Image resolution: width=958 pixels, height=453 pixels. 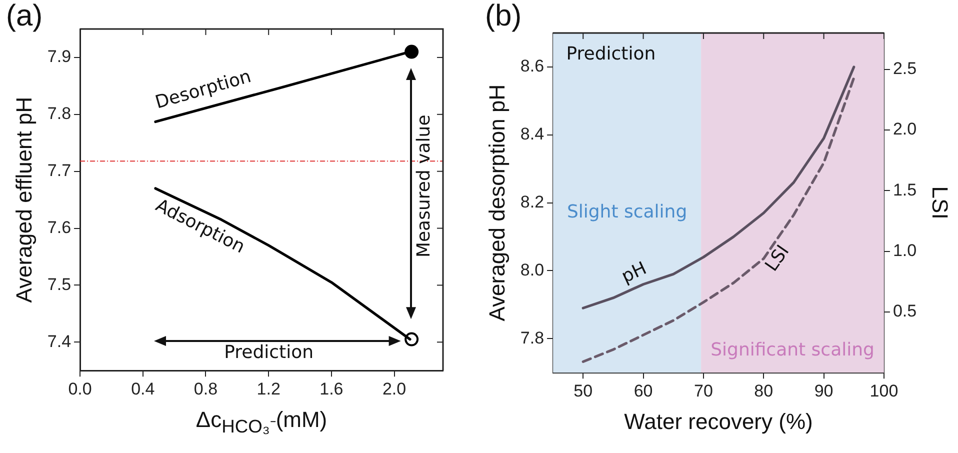 I want to click on annotation: Measured value, so click(x=424, y=186).